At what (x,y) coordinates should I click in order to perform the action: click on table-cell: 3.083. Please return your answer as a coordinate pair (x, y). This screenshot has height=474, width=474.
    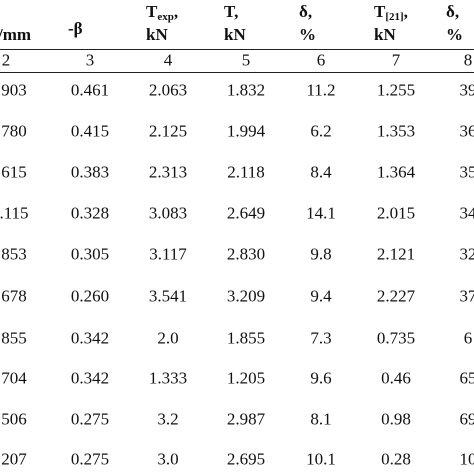
    Looking at the image, I should click on (168, 213).